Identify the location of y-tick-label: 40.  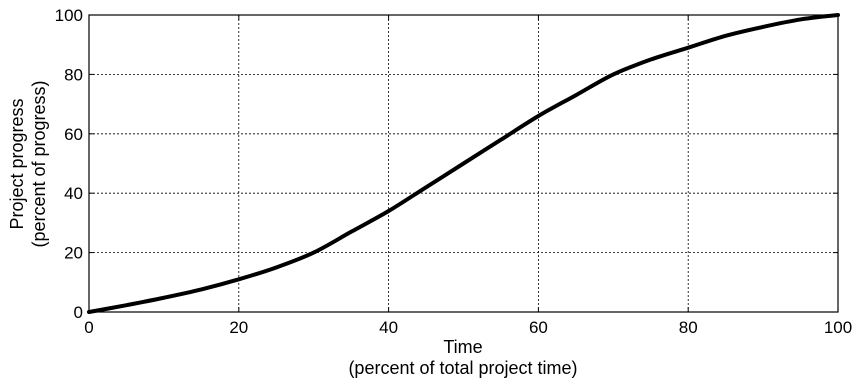
(73, 193).